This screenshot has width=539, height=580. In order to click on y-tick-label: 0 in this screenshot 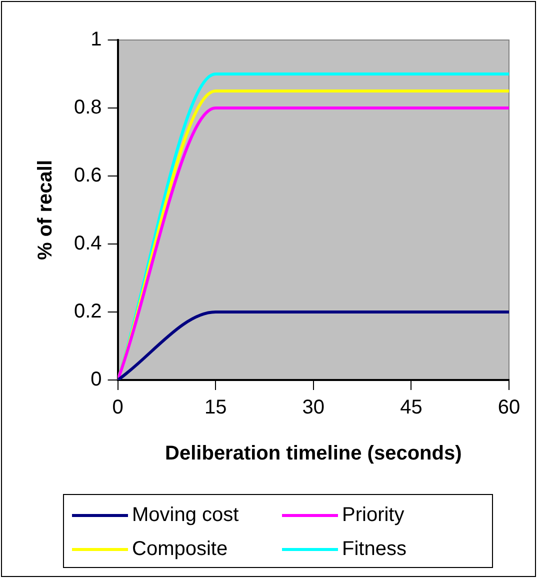, I will do `click(96, 379)`.